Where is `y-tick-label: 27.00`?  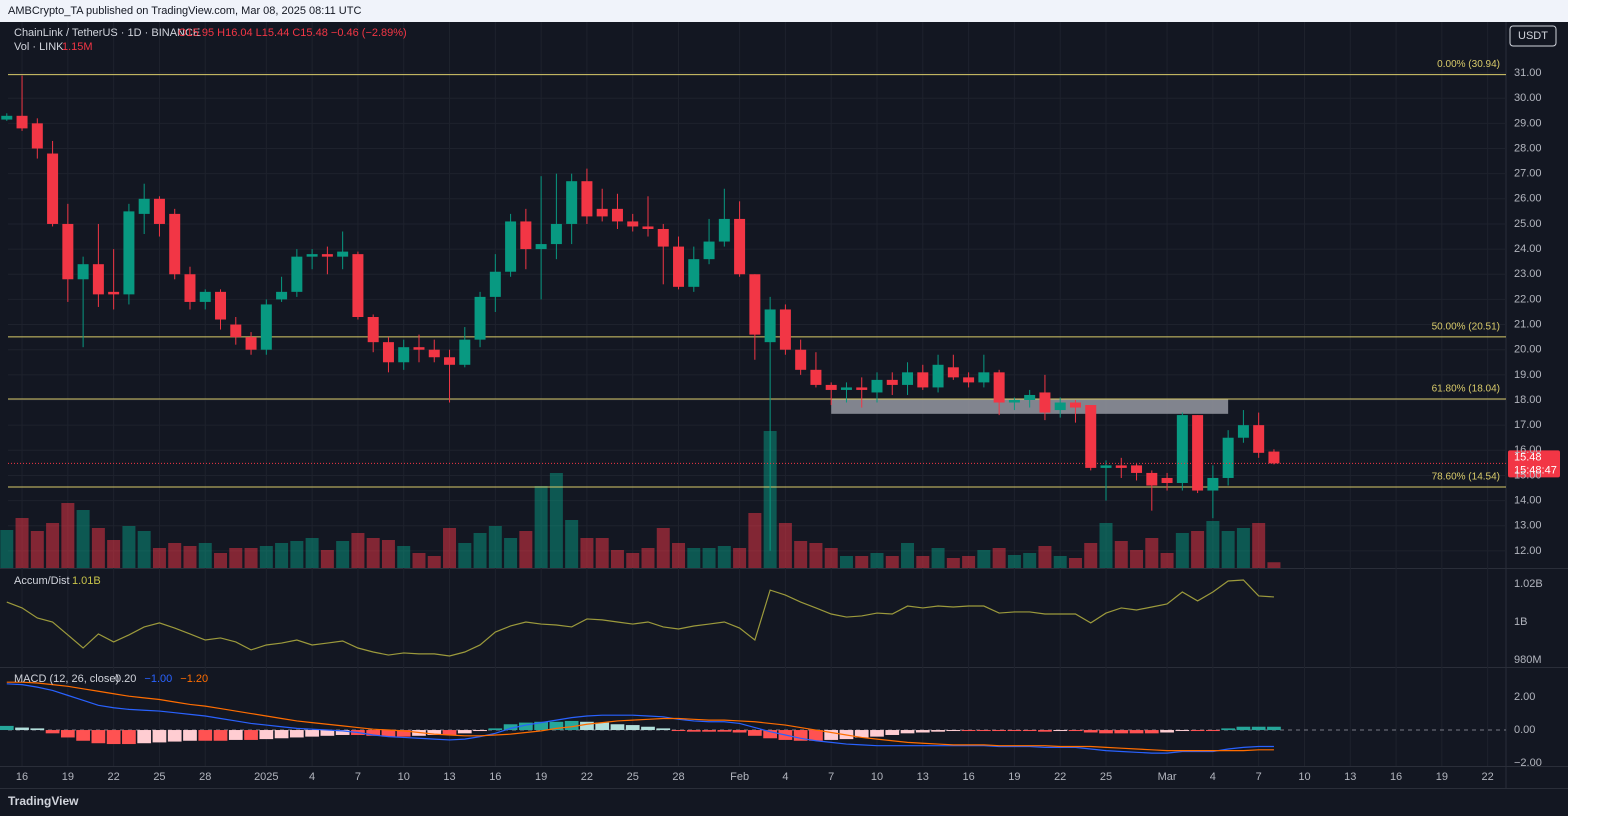
y-tick-label: 27.00 is located at coordinates (1528, 174).